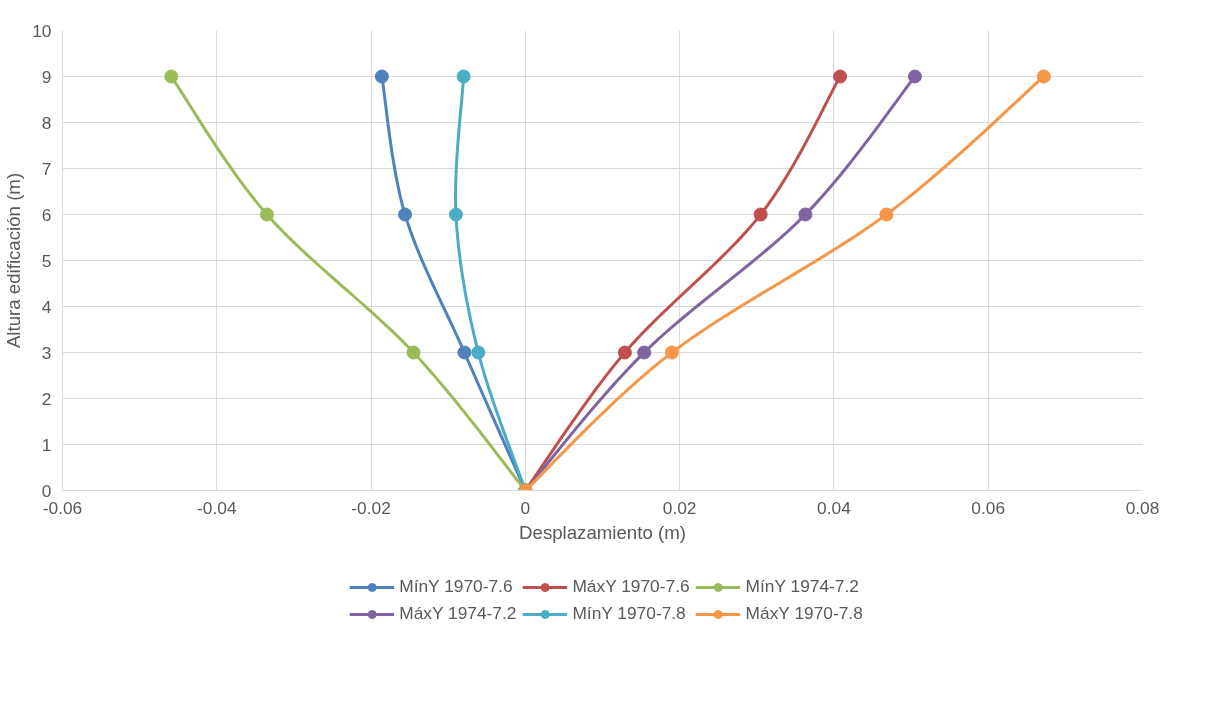 This screenshot has height=722, width=1205. What do you see at coordinates (46, 76) in the screenshot?
I see `y-tick-label: 9` at bounding box center [46, 76].